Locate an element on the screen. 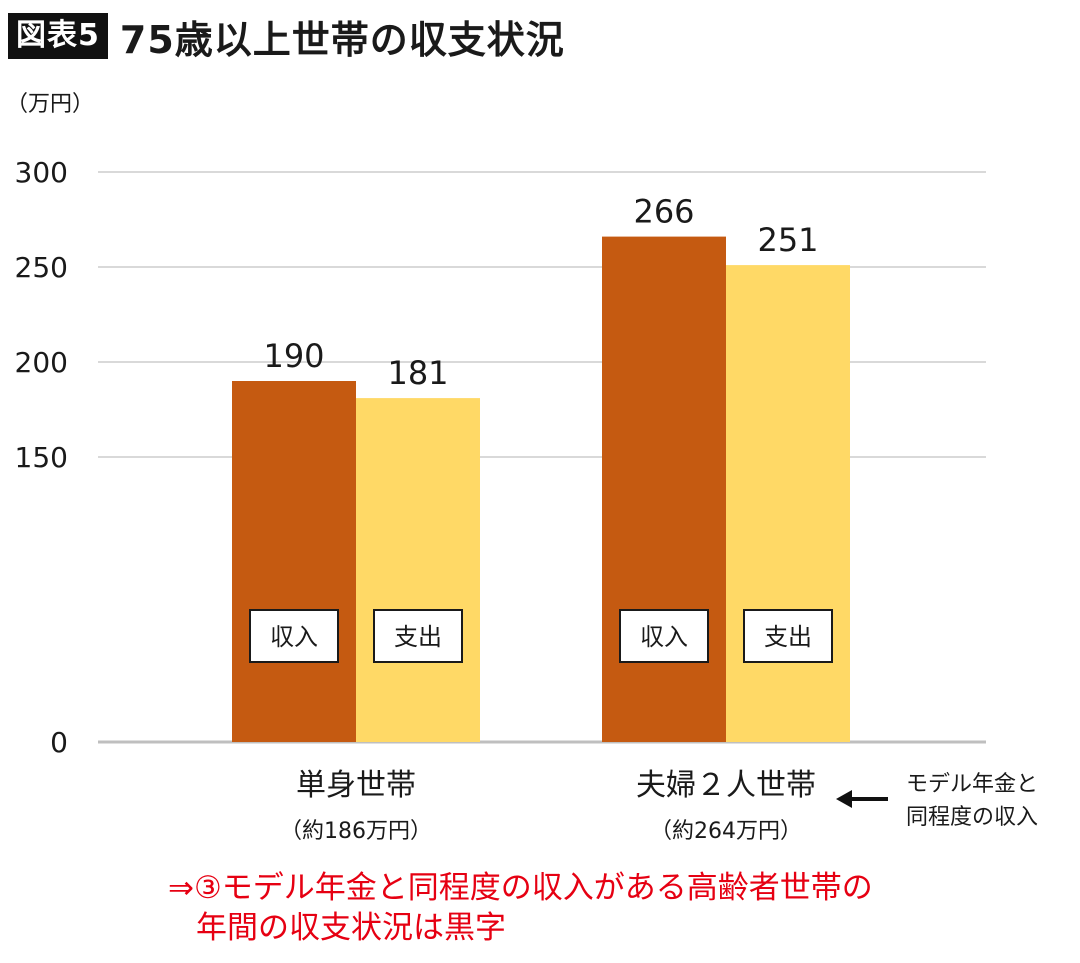 The width and height of the screenshot is (1080, 963). note-line-1: モデル年金と is located at coordinates (972, 784).